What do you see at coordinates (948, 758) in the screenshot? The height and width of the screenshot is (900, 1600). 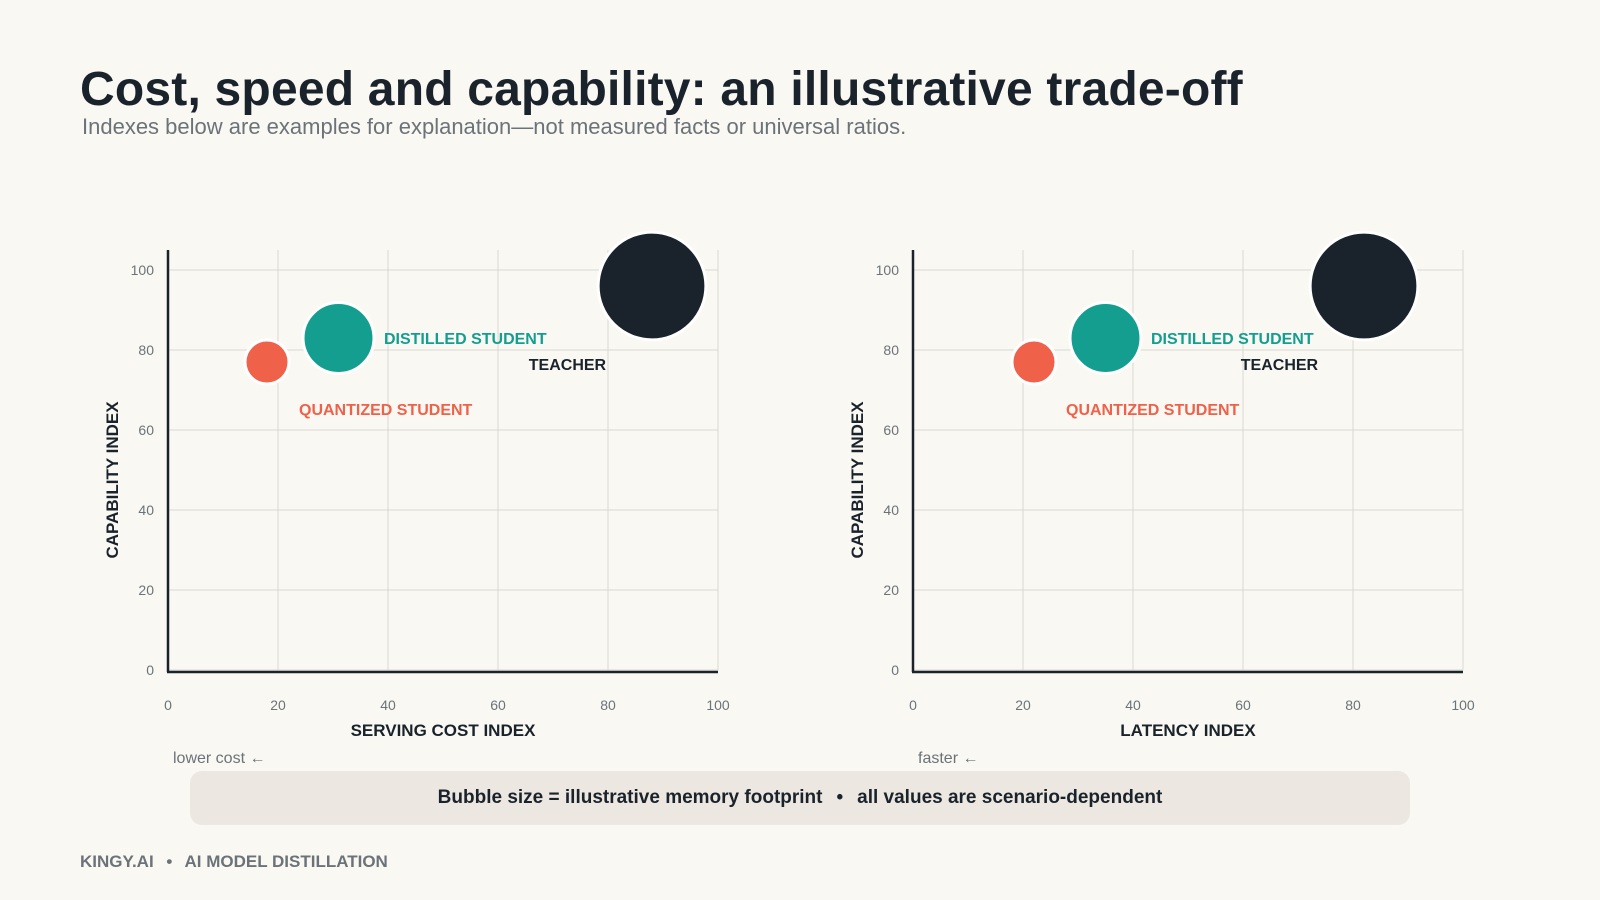 I see `x-axis-note: faster ←` at bounding box center [948, 758].